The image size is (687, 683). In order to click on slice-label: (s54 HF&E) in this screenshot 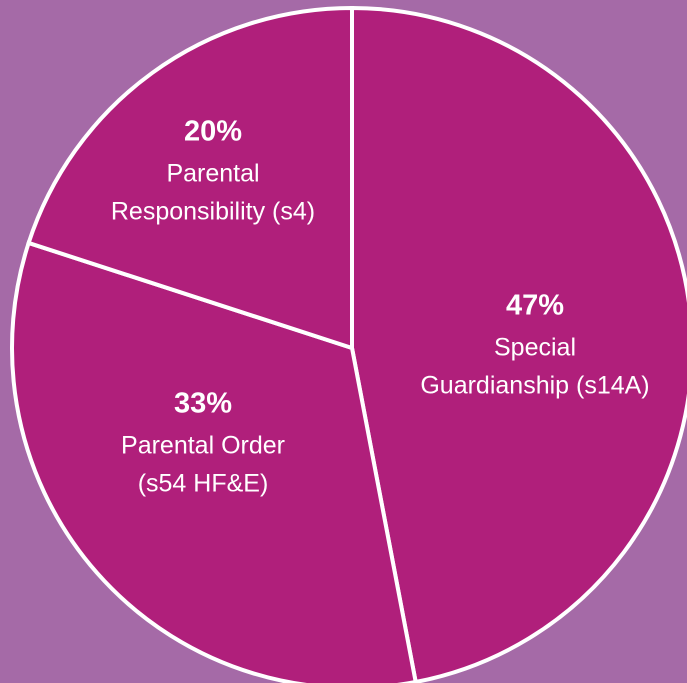, I will do `click(203, 484)`.